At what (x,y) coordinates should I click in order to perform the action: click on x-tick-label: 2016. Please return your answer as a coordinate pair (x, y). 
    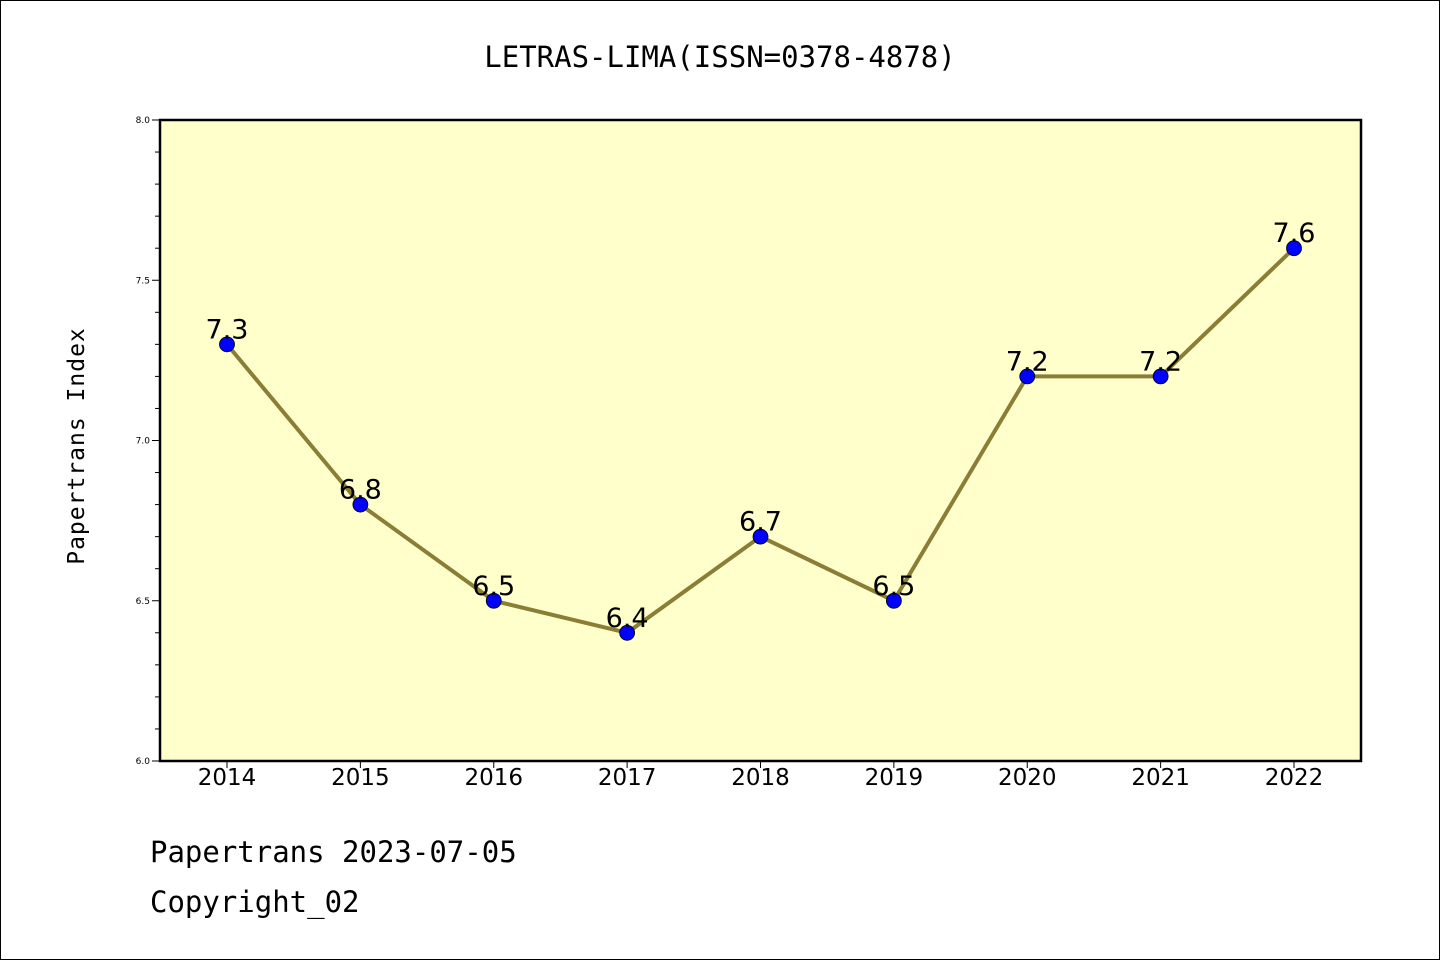
    Looking at the image, I should click on (493, 778).